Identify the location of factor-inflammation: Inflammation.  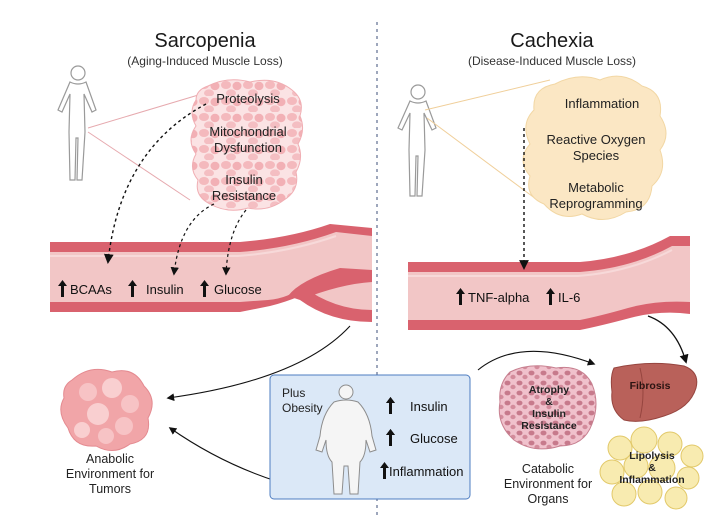
(602, 103).